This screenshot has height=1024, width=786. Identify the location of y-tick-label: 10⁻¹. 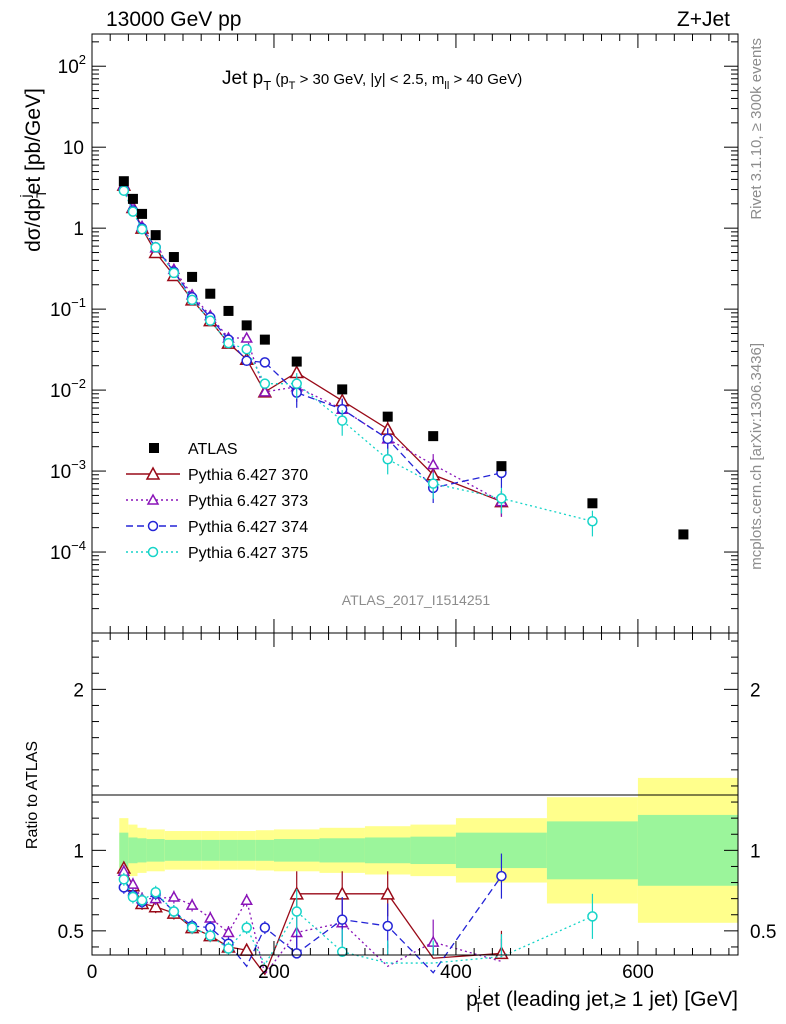
(68, 308).